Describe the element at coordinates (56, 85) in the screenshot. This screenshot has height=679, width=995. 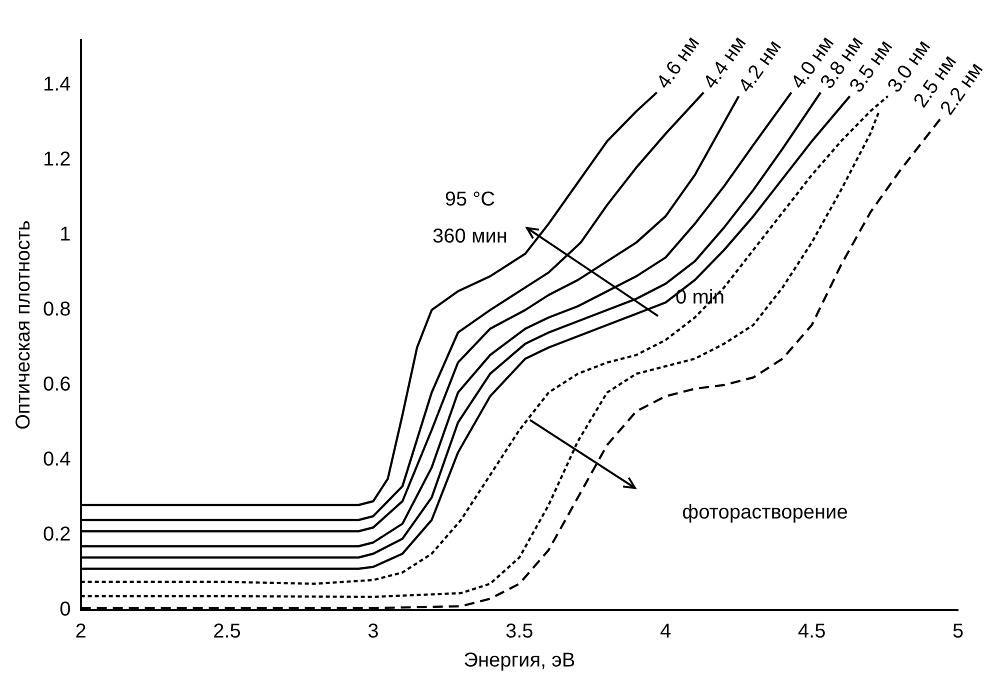
I see `y-tick-label: 1.4` at that location.